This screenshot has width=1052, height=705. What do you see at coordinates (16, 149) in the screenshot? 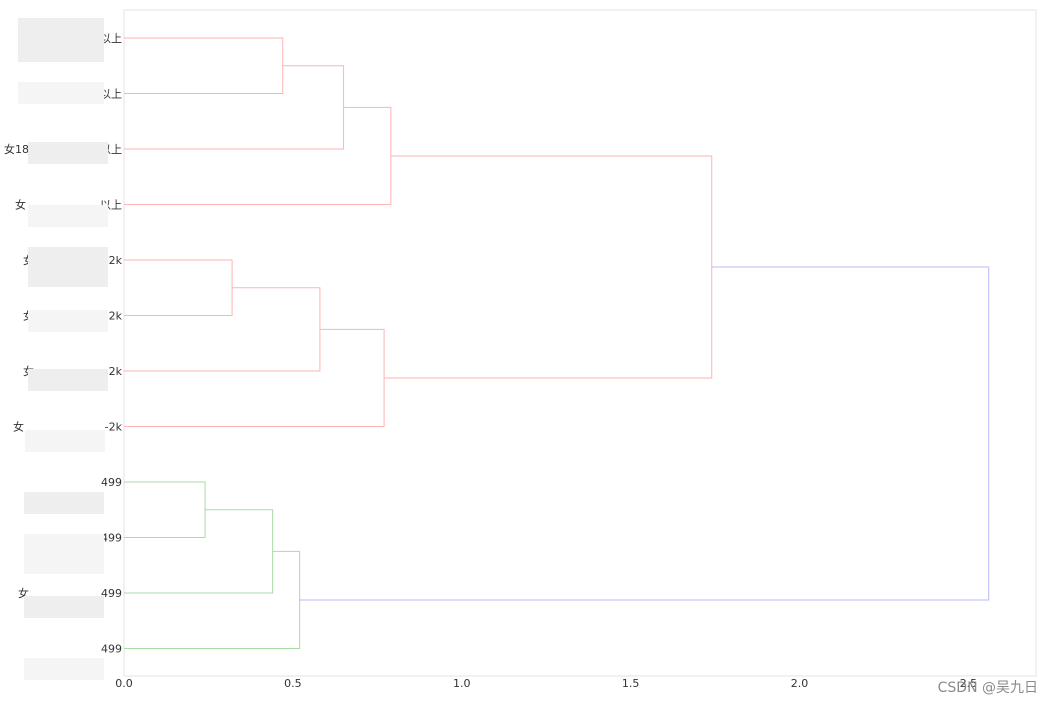
I see `leaf-partial-leaf_3: 女18` at bounding box center [16, 149].